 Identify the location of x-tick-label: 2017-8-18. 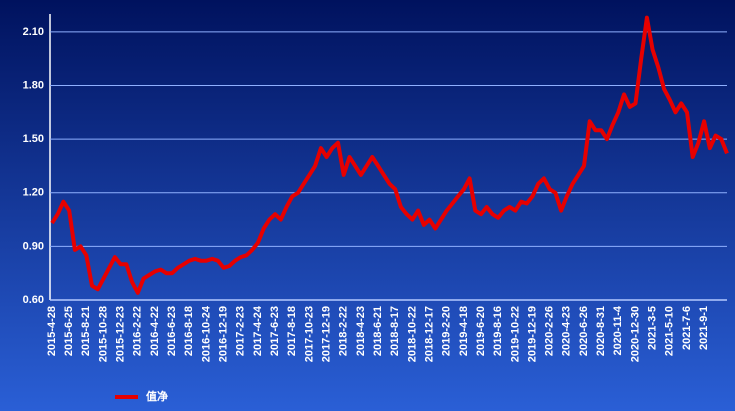
(292, 331).